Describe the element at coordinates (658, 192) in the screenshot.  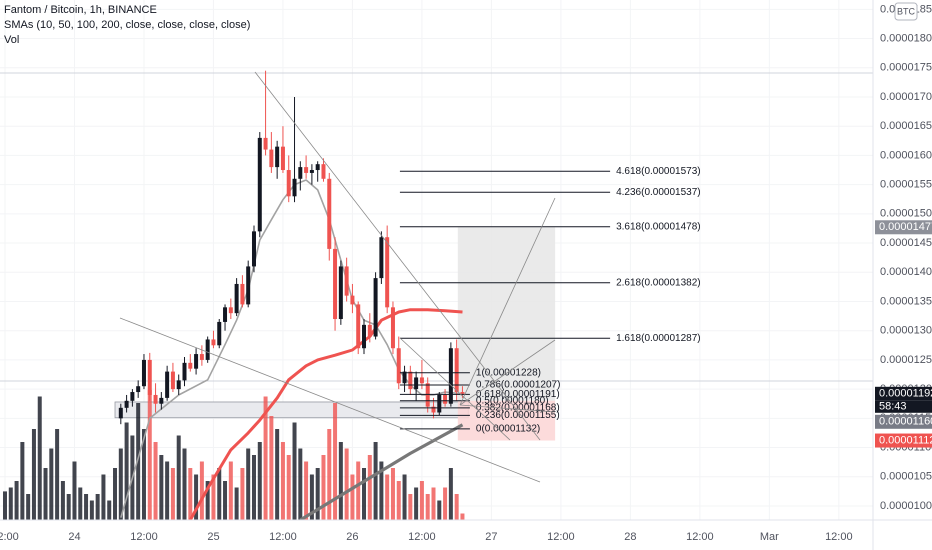
I see `fib-label: 4.236(0.00001537)` at that location.